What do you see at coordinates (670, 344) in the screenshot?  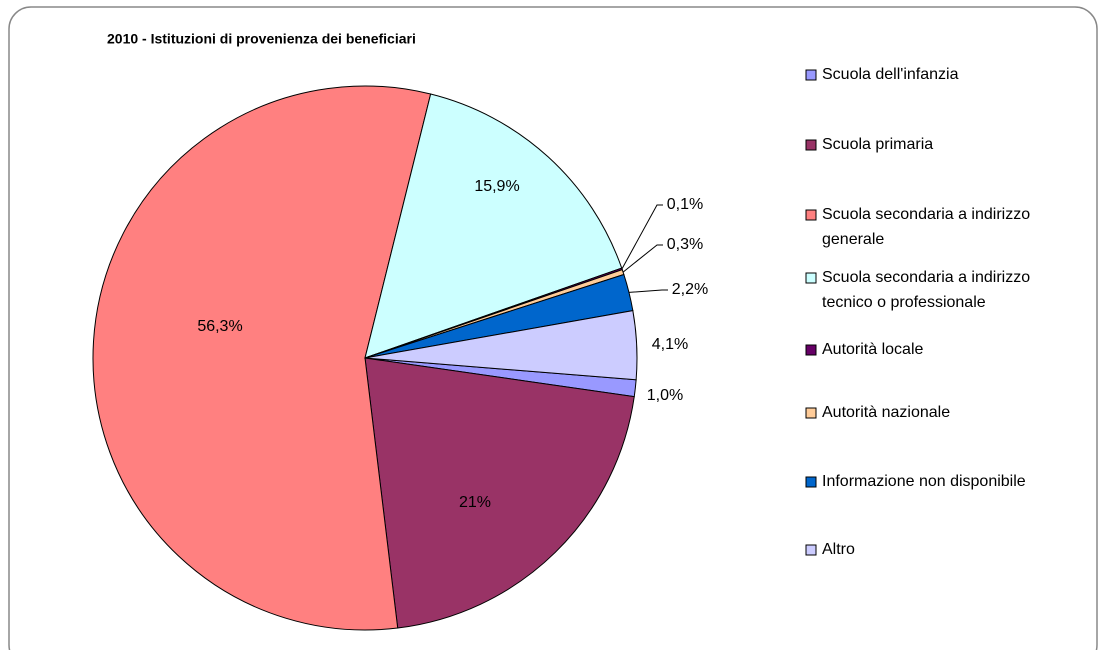 I see `data-label: 4,1%` at bounding box center [670, 344].